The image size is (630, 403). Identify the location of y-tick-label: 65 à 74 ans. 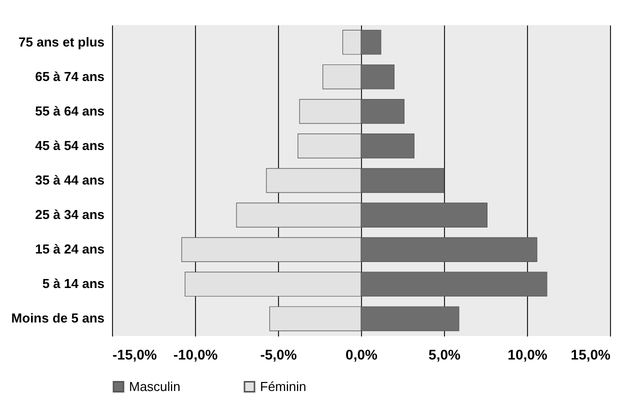
(69, 76).